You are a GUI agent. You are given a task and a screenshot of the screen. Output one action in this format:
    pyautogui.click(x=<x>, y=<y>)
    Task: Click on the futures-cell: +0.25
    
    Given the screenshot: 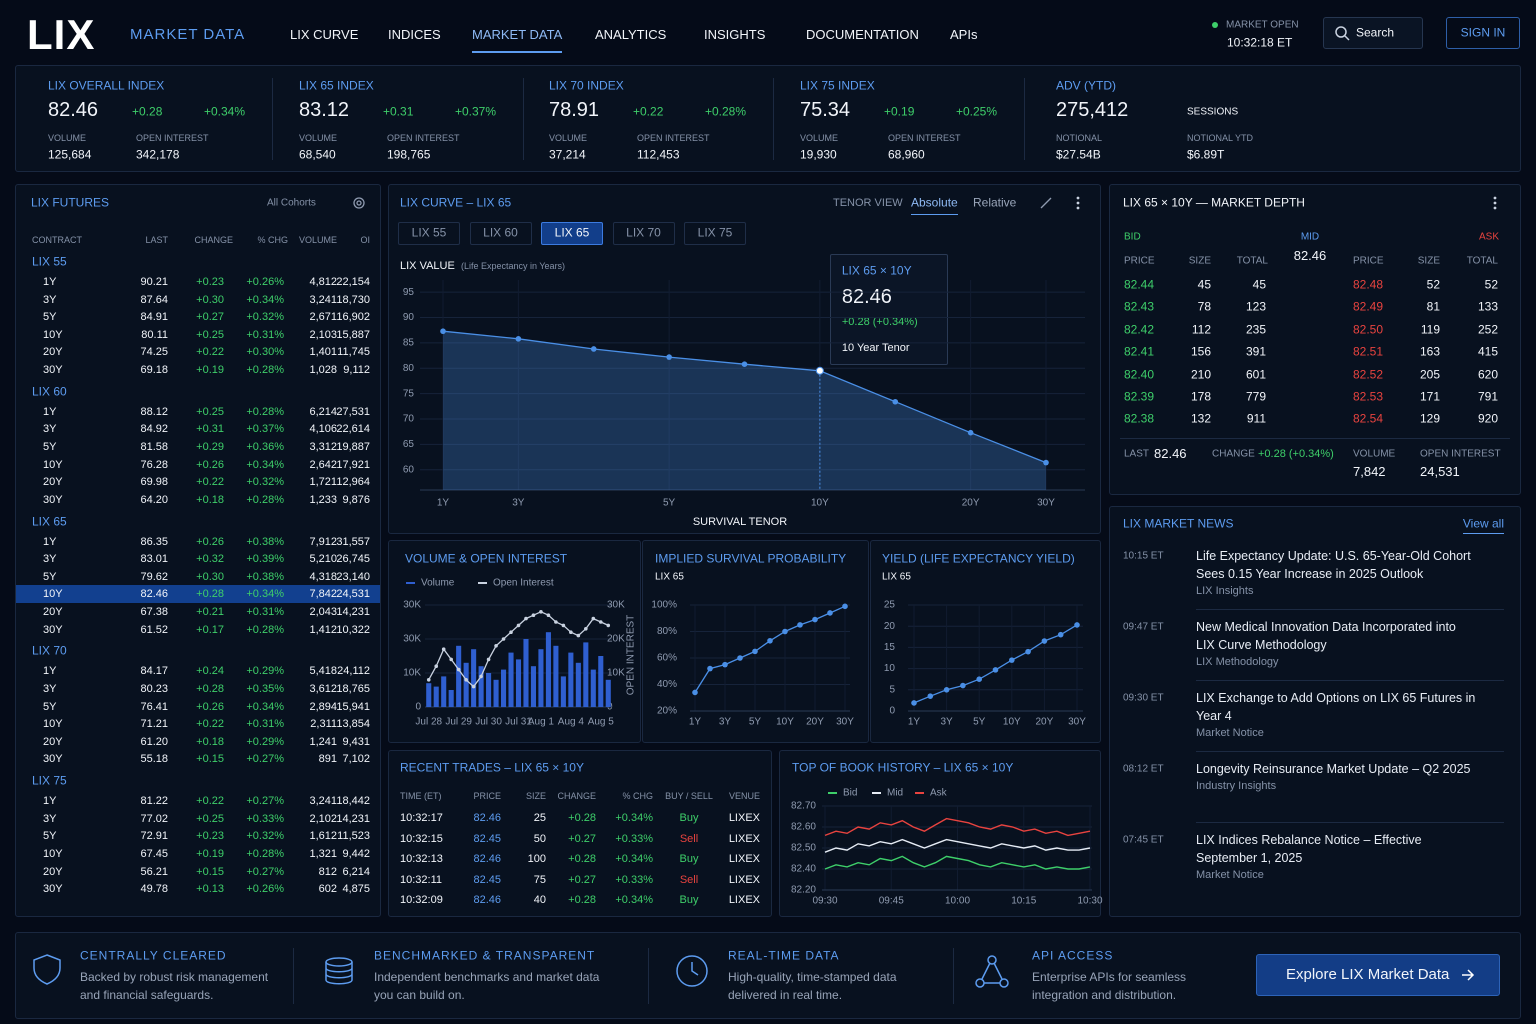 What is the action you would take?
    pyautogui.click(x=210, y=818)
    